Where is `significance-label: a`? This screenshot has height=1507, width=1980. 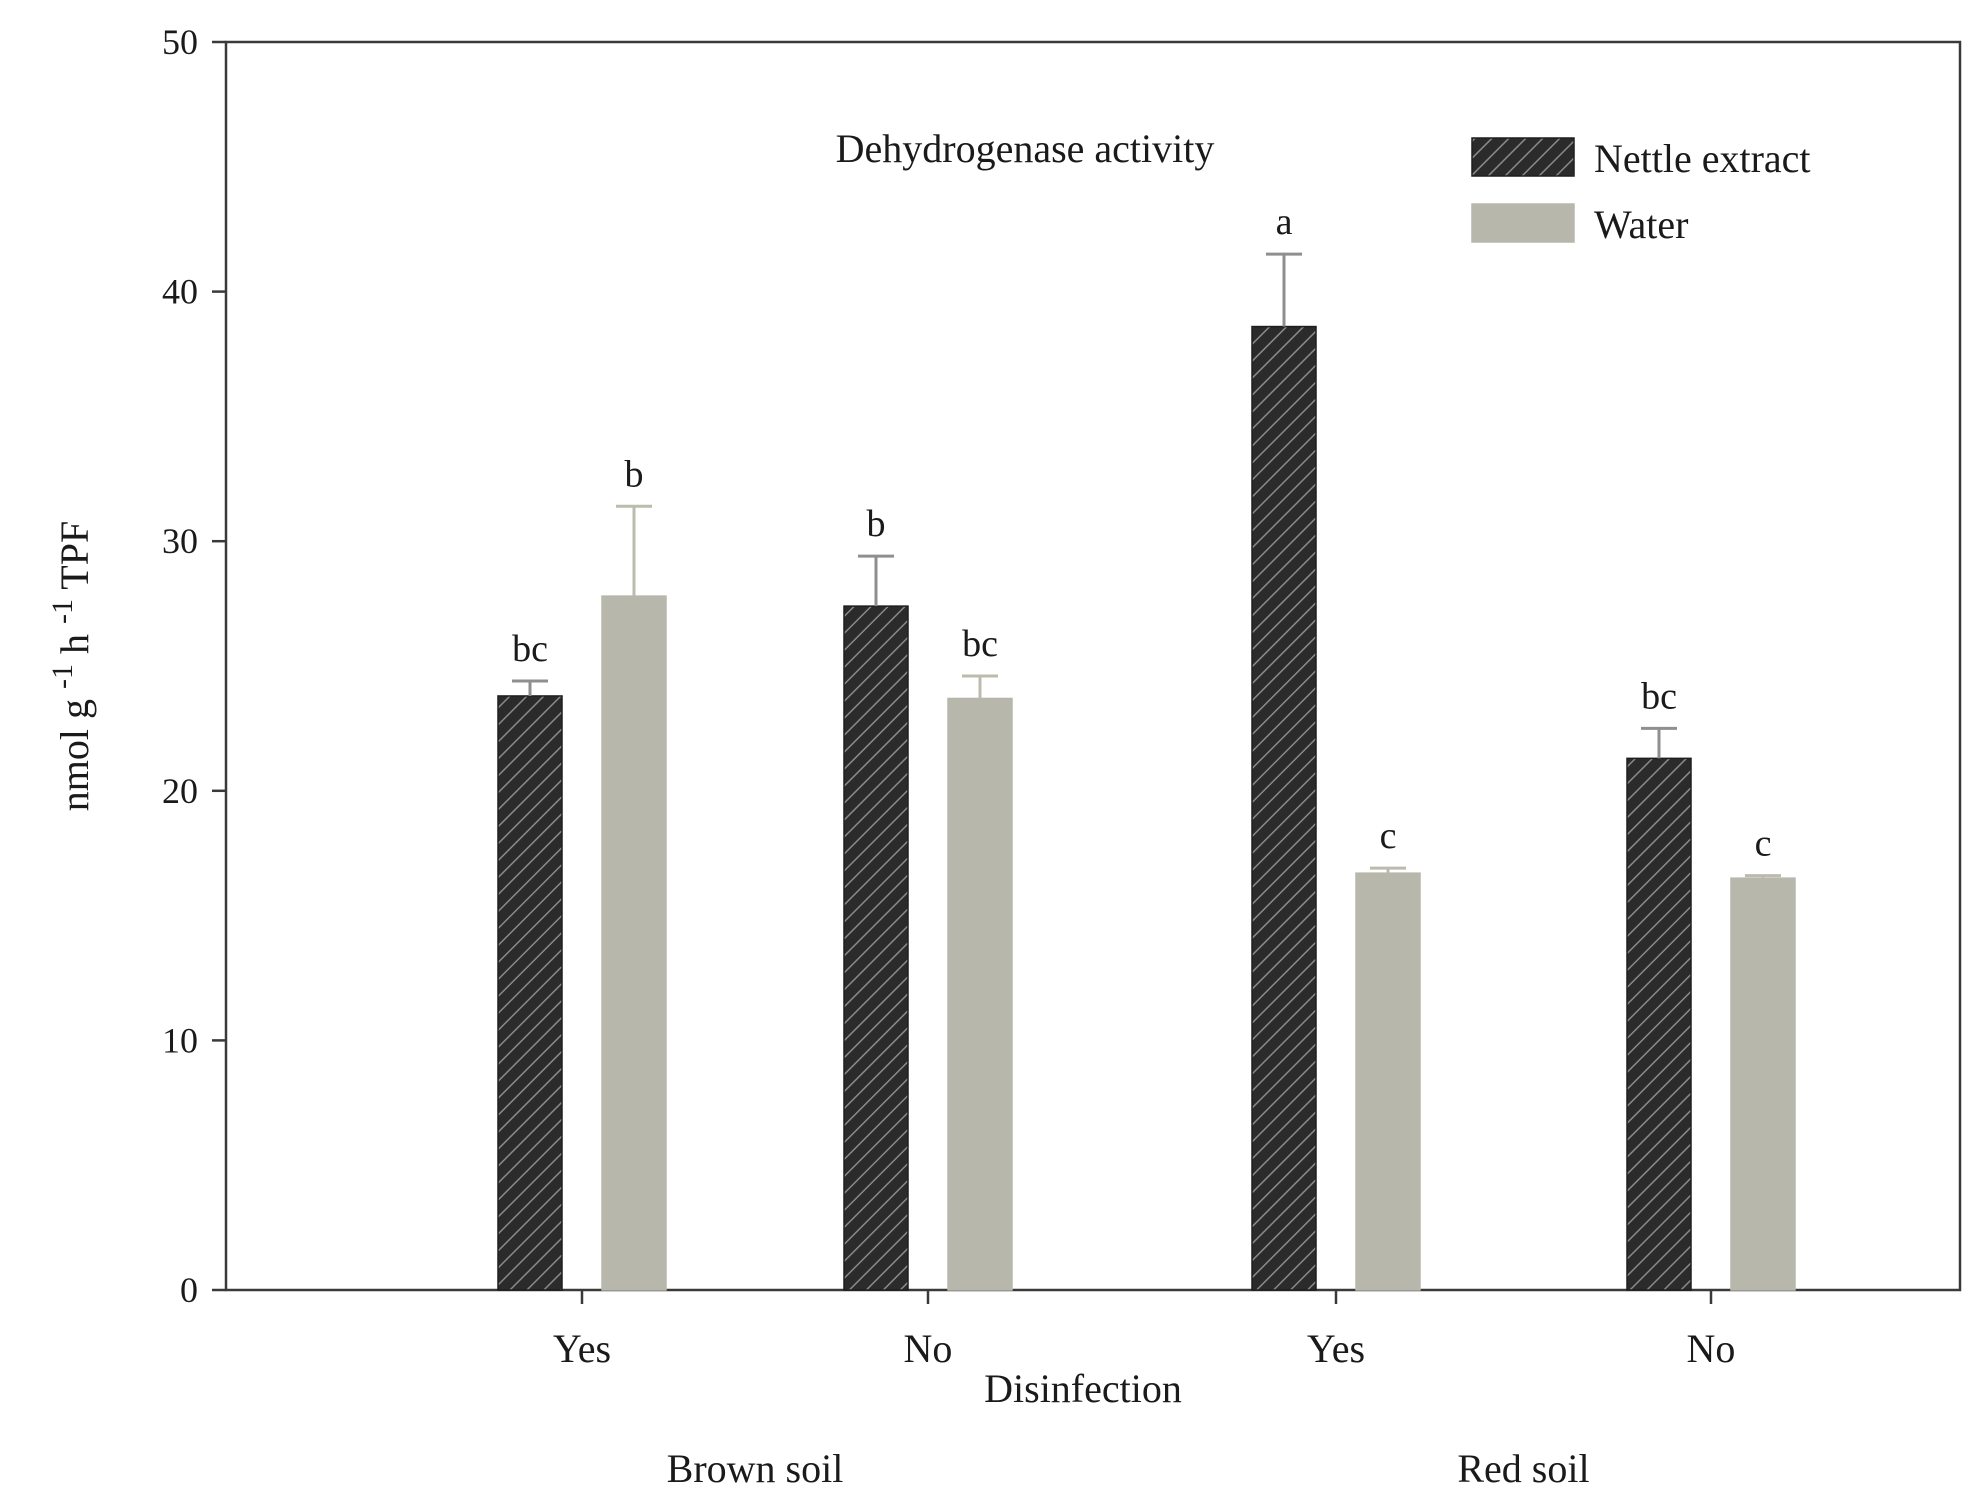 significance-label: a is located at coordinates (1284, 222).